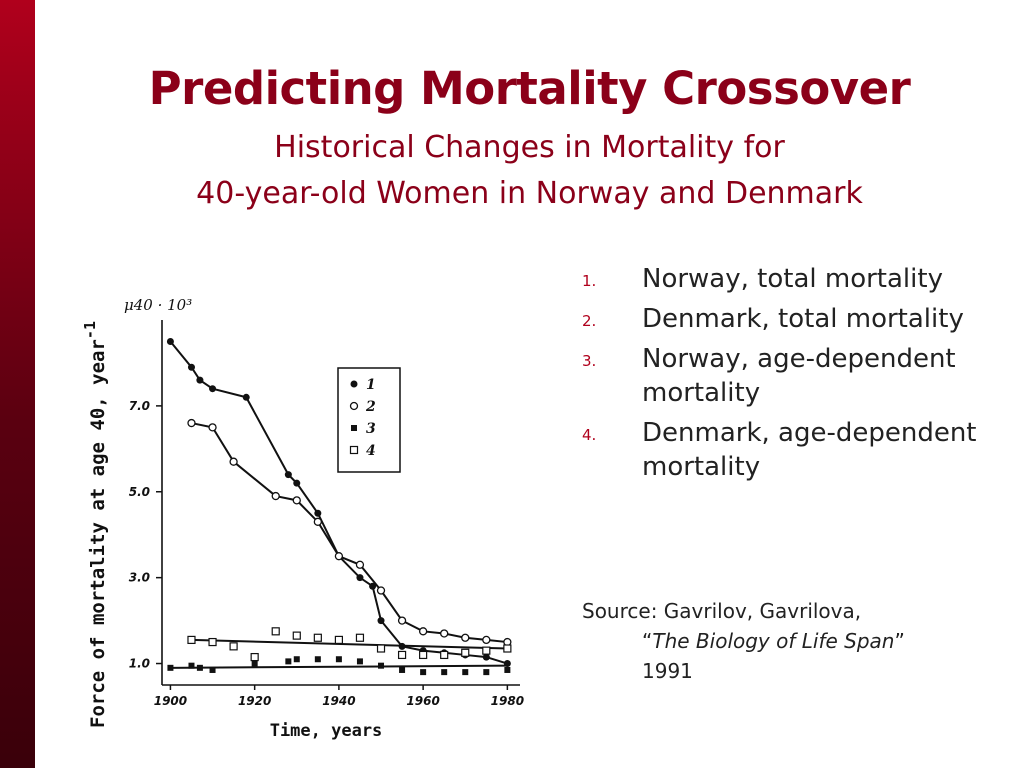 The width and height of the screenshot is (1024, 768). Describe the element at coordinates (139, 664) in the screenshot. I see `y-tick-label: 1.0` at that location.